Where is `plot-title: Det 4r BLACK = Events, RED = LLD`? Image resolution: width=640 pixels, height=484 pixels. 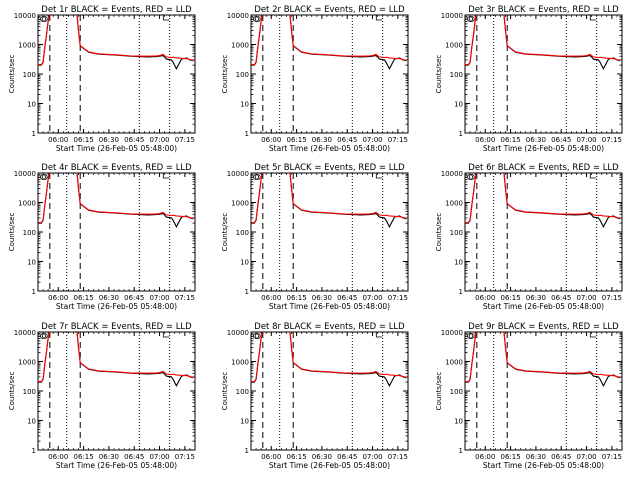
plot-title: Det 4r BLACK = Events, RED = LLD is located at coordinates (116, 168).